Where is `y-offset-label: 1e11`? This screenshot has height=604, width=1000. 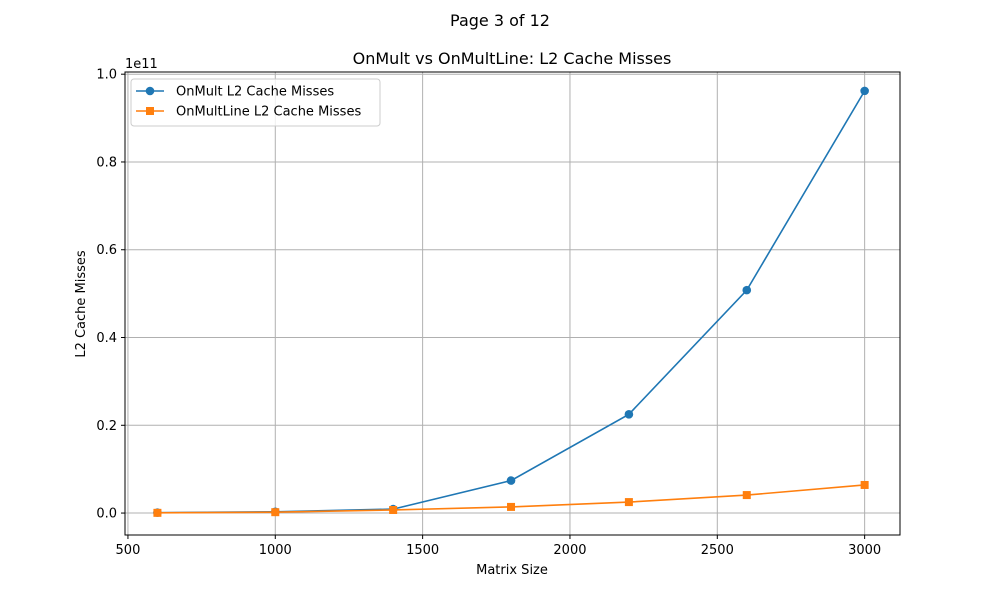 y-offset-label: 1e11 is located at coordinates (141, 64).